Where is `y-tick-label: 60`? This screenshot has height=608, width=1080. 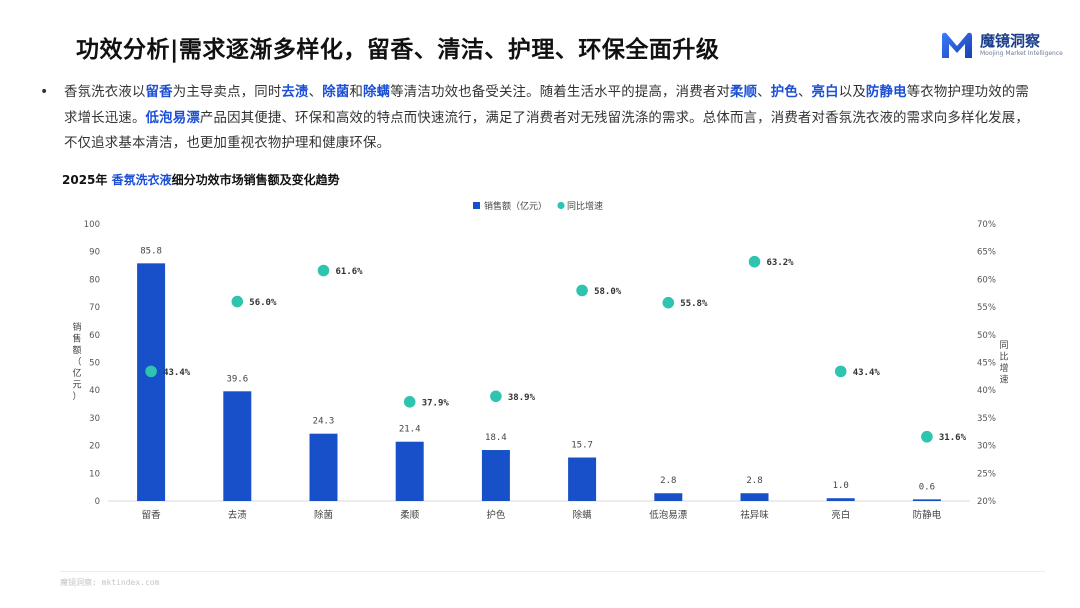
y-tick-label: 60 is located at coordinates (94, 336).